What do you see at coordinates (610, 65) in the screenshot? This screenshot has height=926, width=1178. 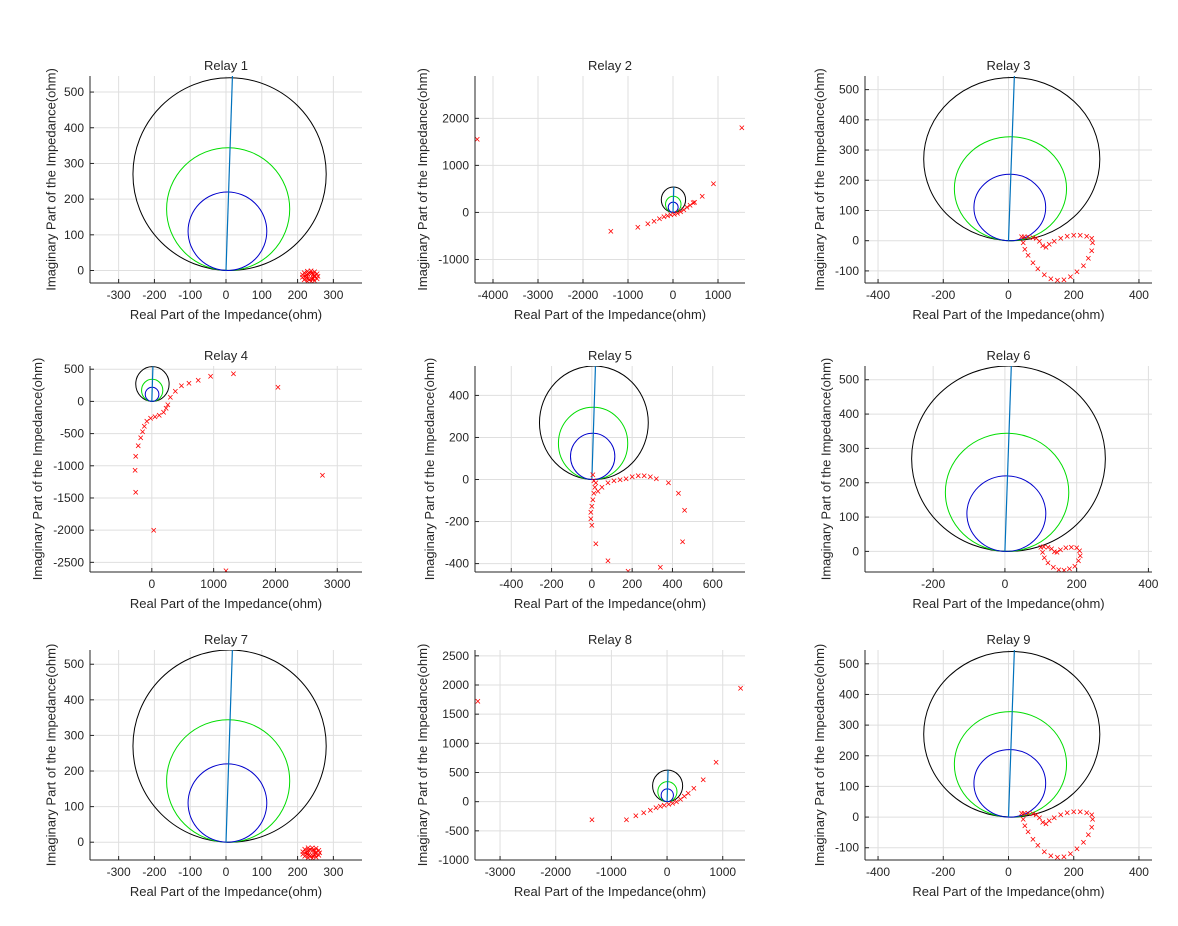 I see `chart-title: Relay 2` at bounding box center [610, 65].